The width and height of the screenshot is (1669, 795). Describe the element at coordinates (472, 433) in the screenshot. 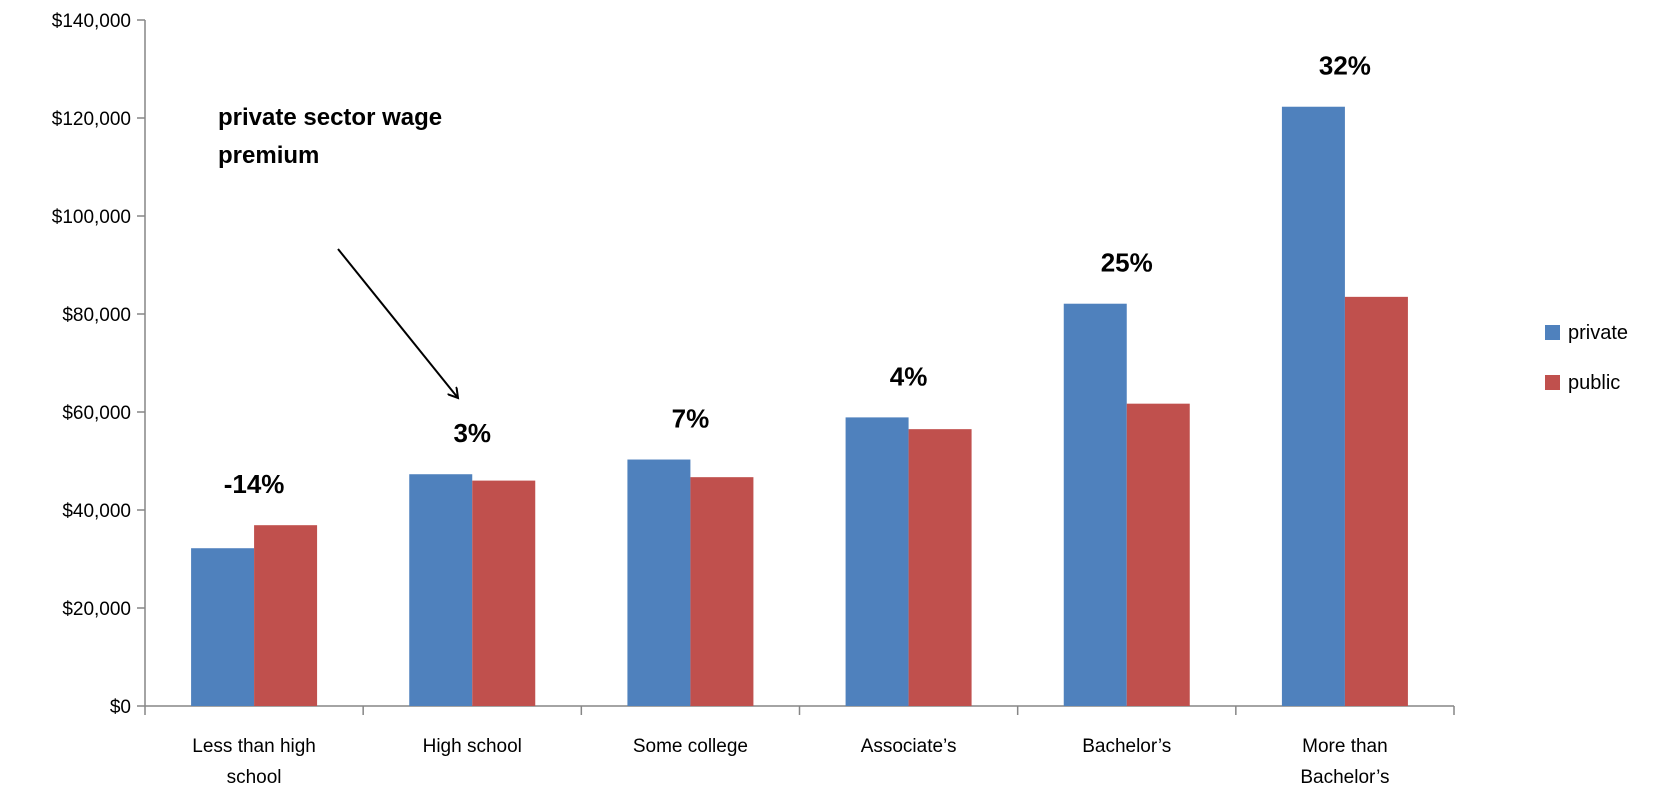

I see `data-label: 3%` at that location.